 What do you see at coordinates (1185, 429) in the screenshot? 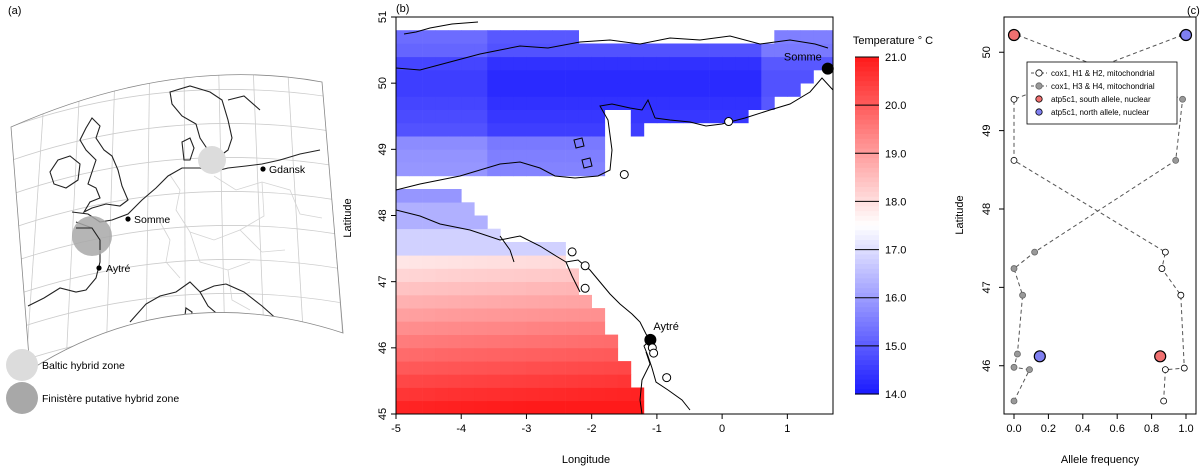
I see `x-tick-label: 1.0` at bounding box center [1185, 429].